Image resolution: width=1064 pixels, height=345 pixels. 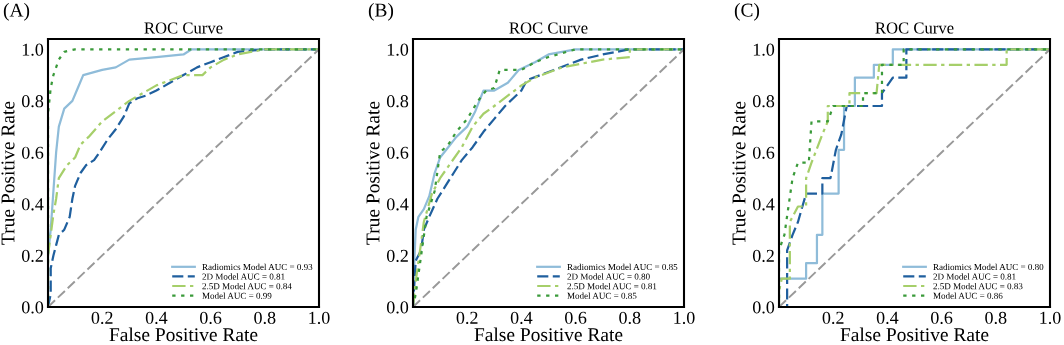 What do you see at coordinates (381, 12) in the screenshot?
I see `text: (B)` at bounding box center [381, 12].